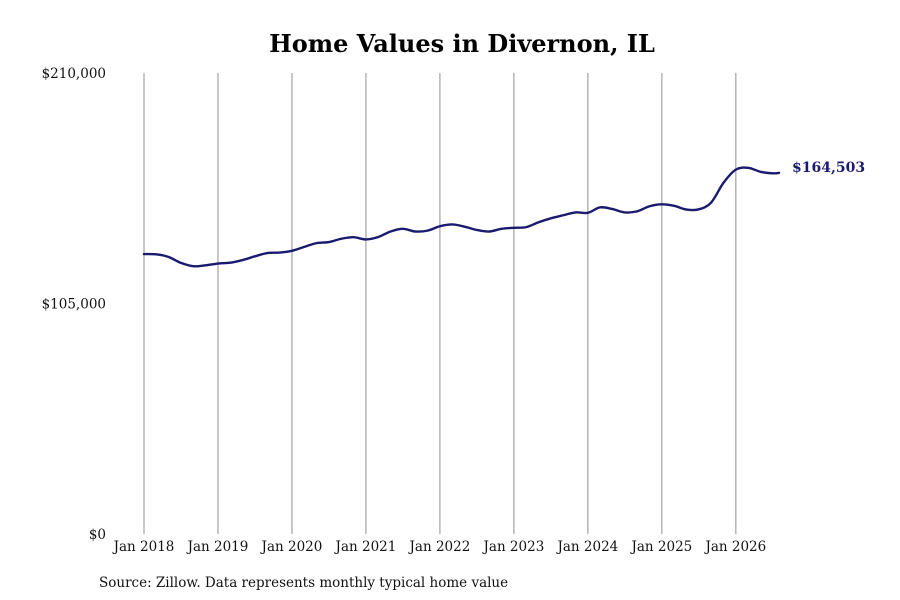 Image resolution: width=900 pixels, height=600 pixels. I want to click on y-axis-tick-labels: $0 $105,000 $210,000, so click(74, 304).